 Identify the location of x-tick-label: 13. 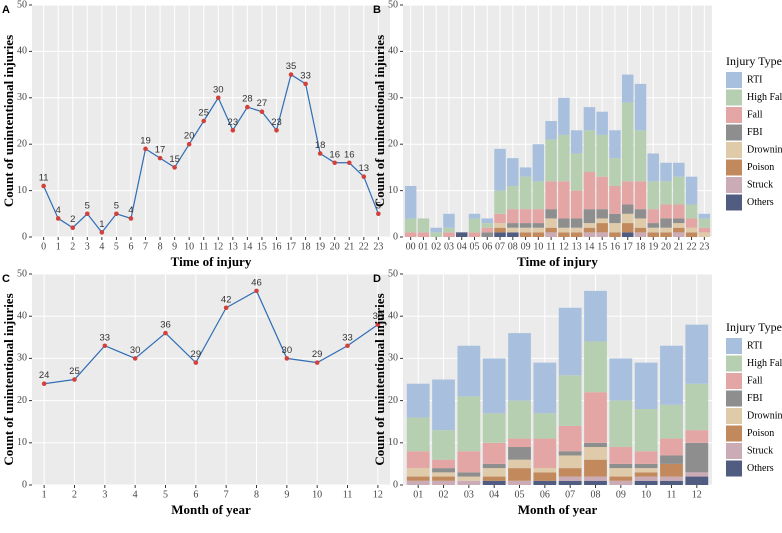
(233, 246).